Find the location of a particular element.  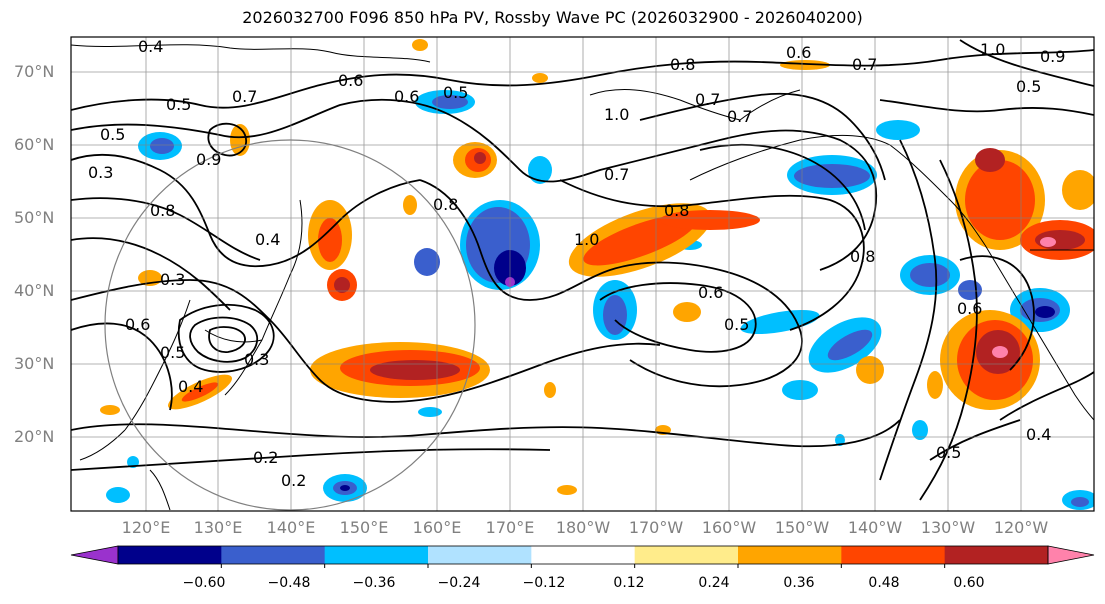

colorbar-tick-label: 0.48 is located at coordinates (884, 583).